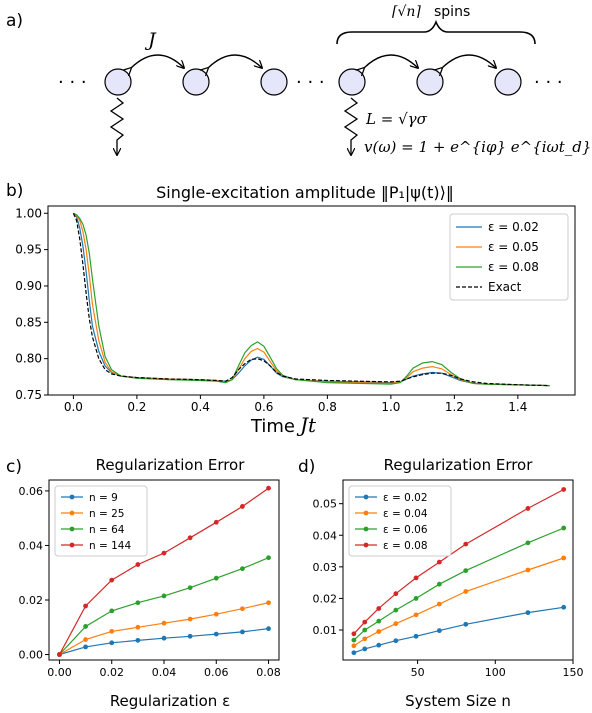 The width and height of the screenshot is (592, 713). I want to click on chart-c-xtick-label: 0.08, so click(268, 672).